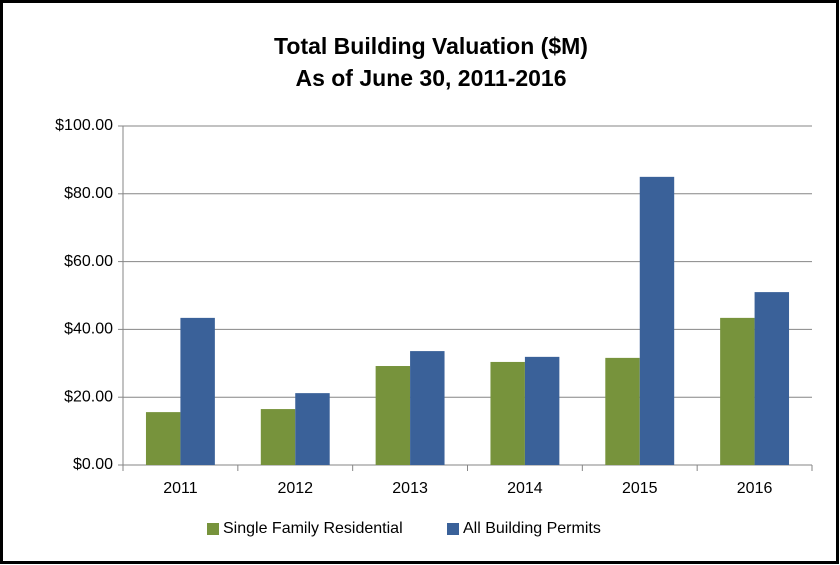 The image size is (840, 565). Describe the element at coordinates (430, 78) in the screenshot. I see `chart-subtitle: As of June 30, 2011-2016` at that location.